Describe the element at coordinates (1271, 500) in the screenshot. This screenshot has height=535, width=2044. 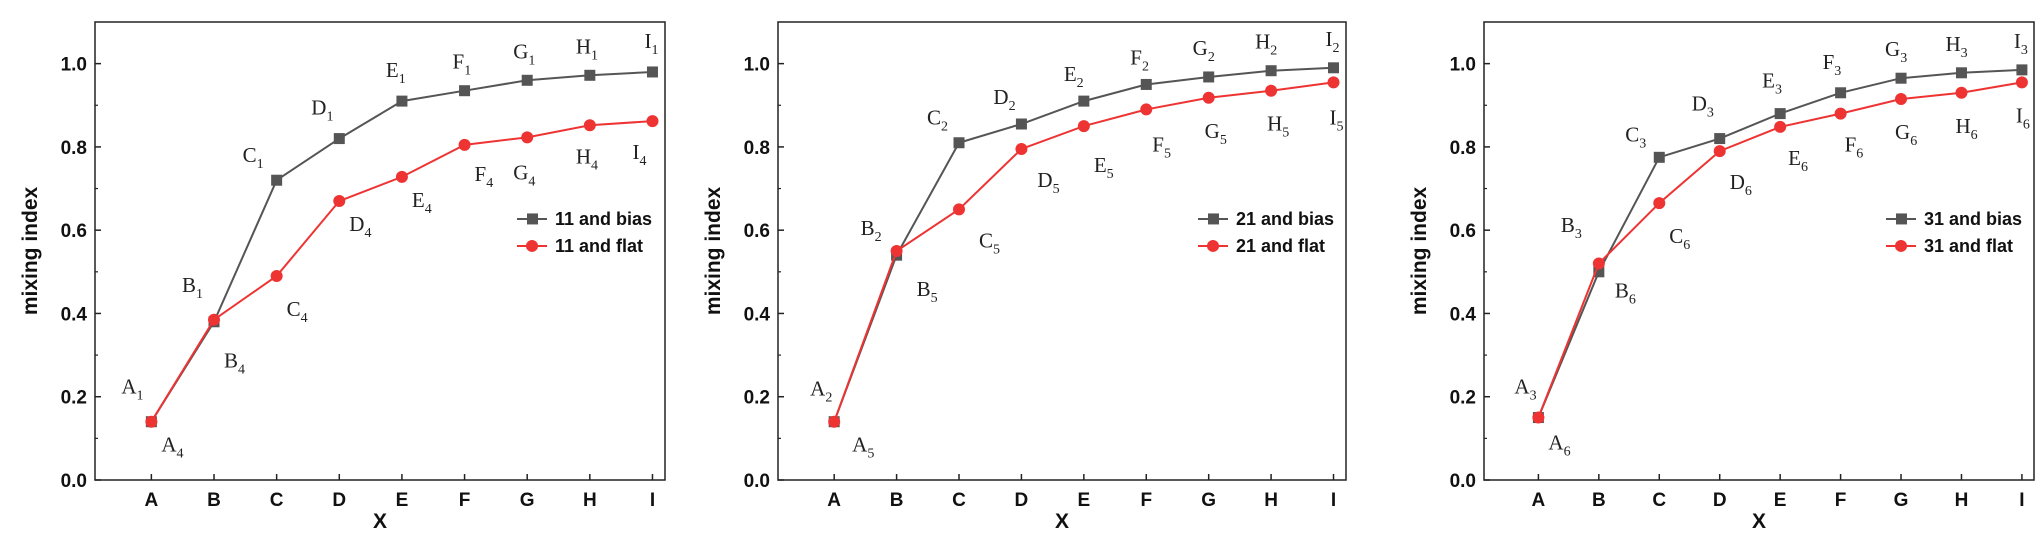
I see `x-tick-label: H` at that location.